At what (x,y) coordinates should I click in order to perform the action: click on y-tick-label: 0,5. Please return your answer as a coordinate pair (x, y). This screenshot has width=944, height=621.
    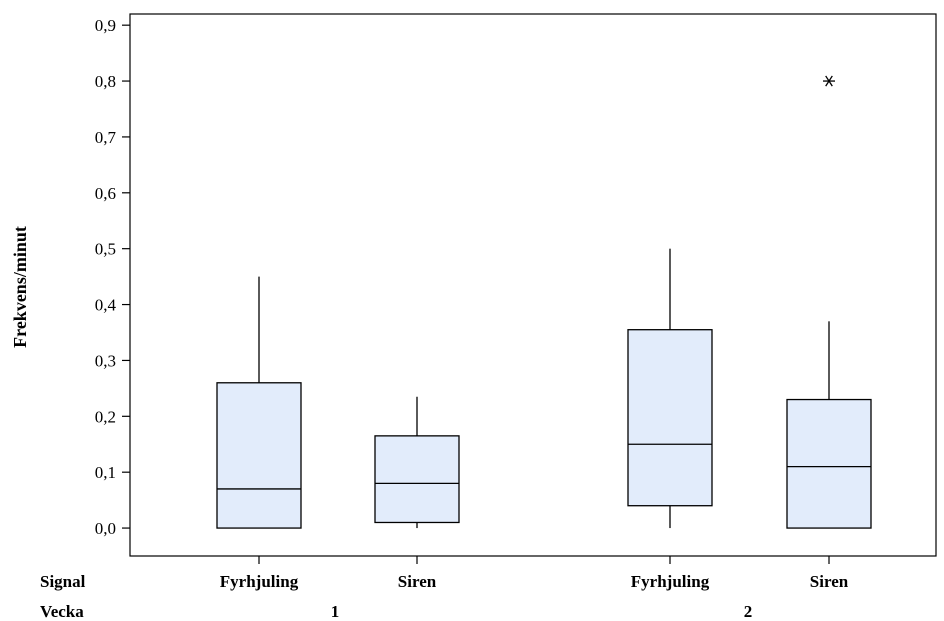
    Looking at the image, I should click on (105, 249).